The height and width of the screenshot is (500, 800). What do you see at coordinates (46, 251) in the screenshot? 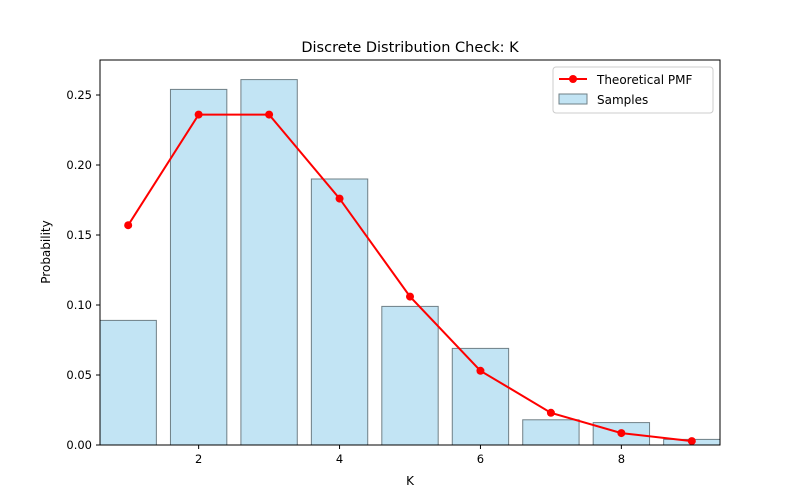
I see `y-axis-label: Probability` at bounding box center [46, 251].